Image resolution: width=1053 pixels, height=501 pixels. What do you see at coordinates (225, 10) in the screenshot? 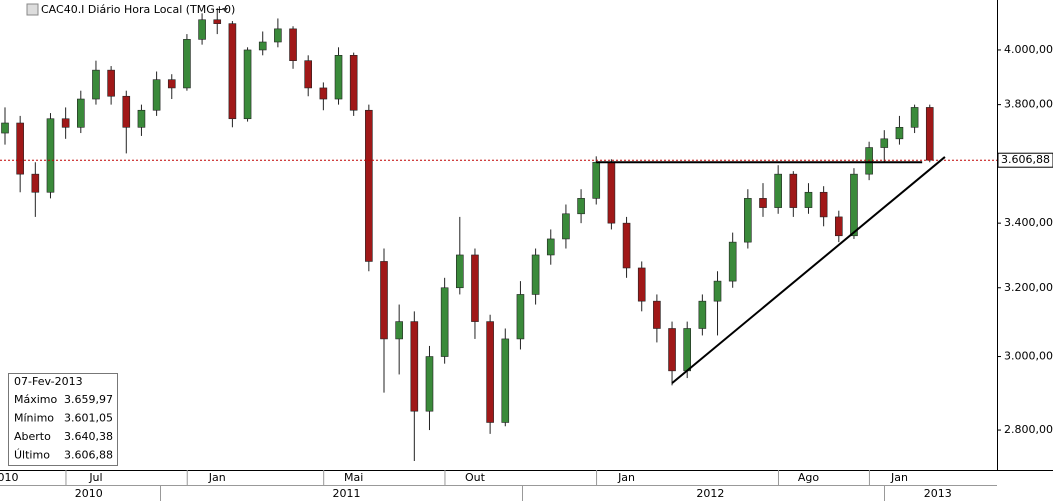
I see `dropdown-arrow` at bounding box center [225, 10].